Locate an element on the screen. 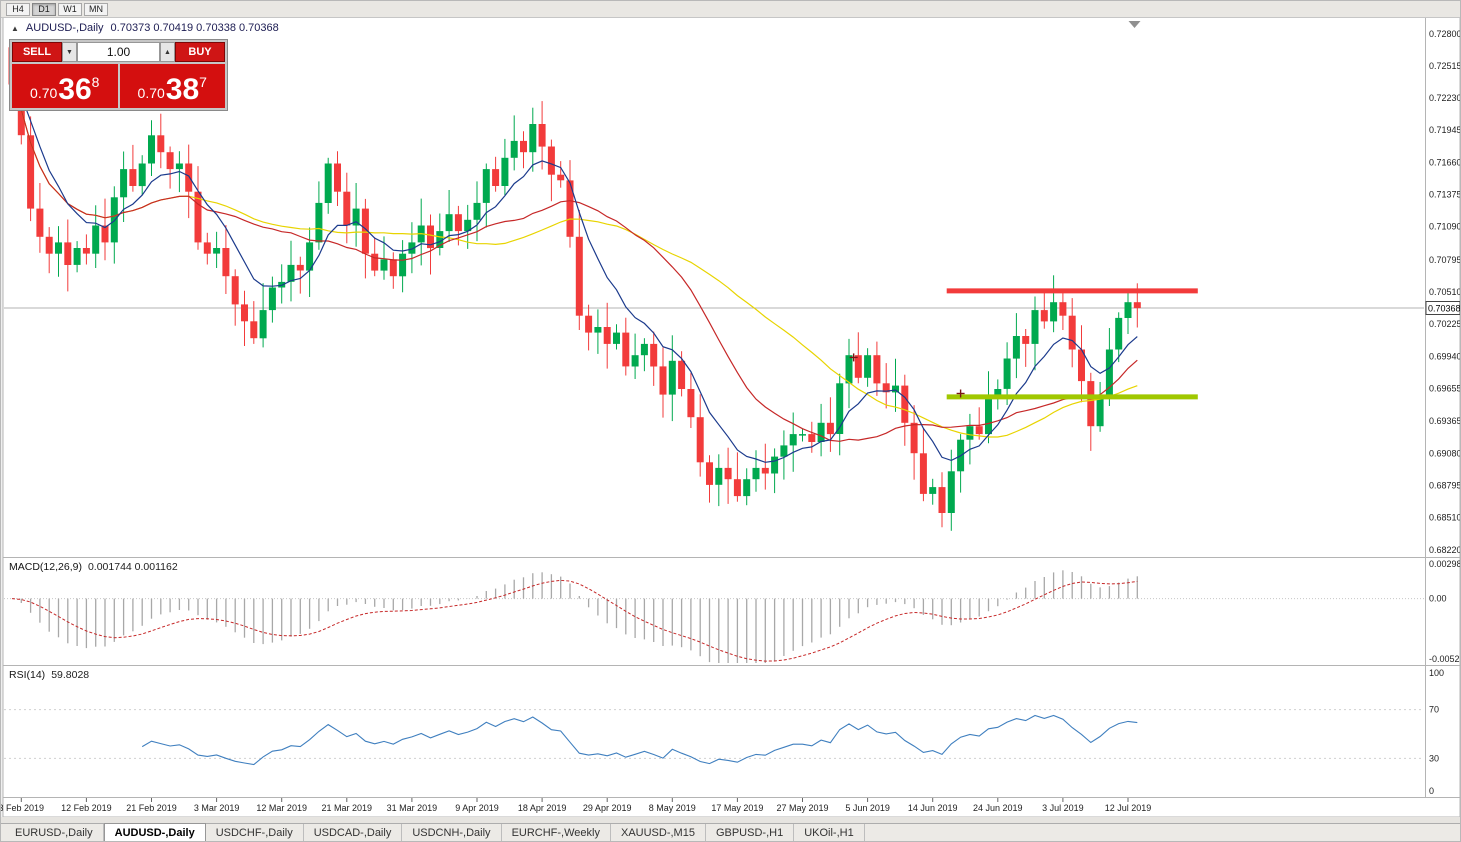 Image resolution: width=1461 pixels, height=842 pixels. tab-eurchf-weekly: EURCHF-,Weekly is located at coordinates (556, 832).